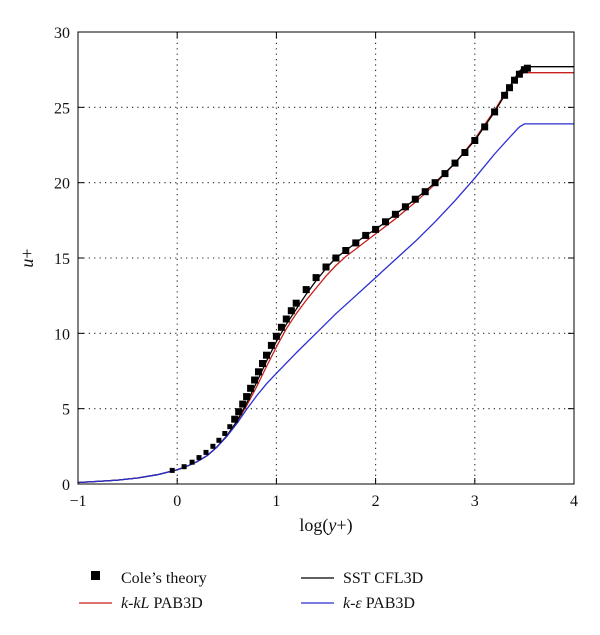 The image size is (600, 635). I want to click on legend-label-cole: Cole’s theory, so click(164, 578).